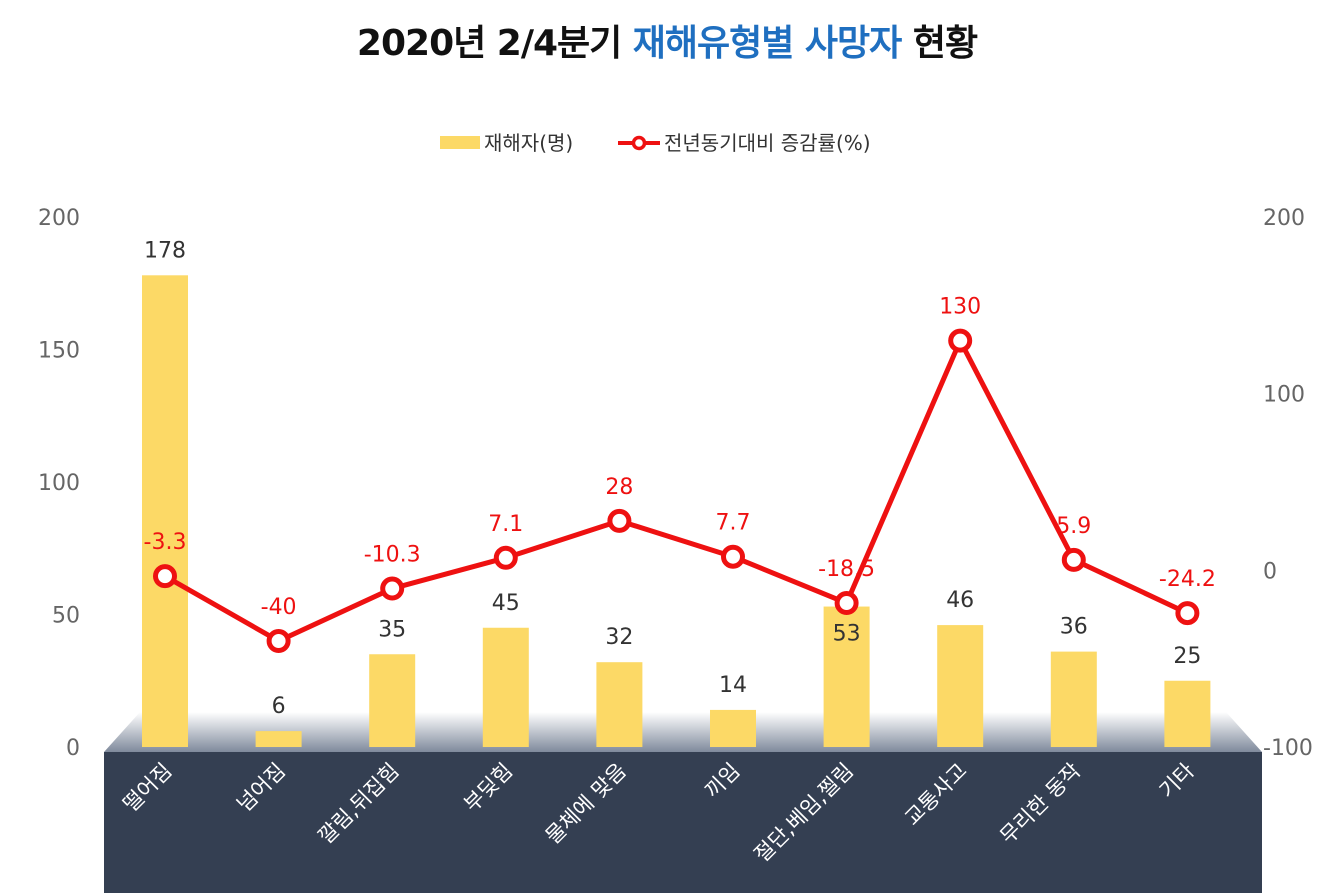 The width and height of the screenshot is (1334, 893). I want to click on legend: 재해자(명) 전년동기대비 증감률(%), so click(655, 143).